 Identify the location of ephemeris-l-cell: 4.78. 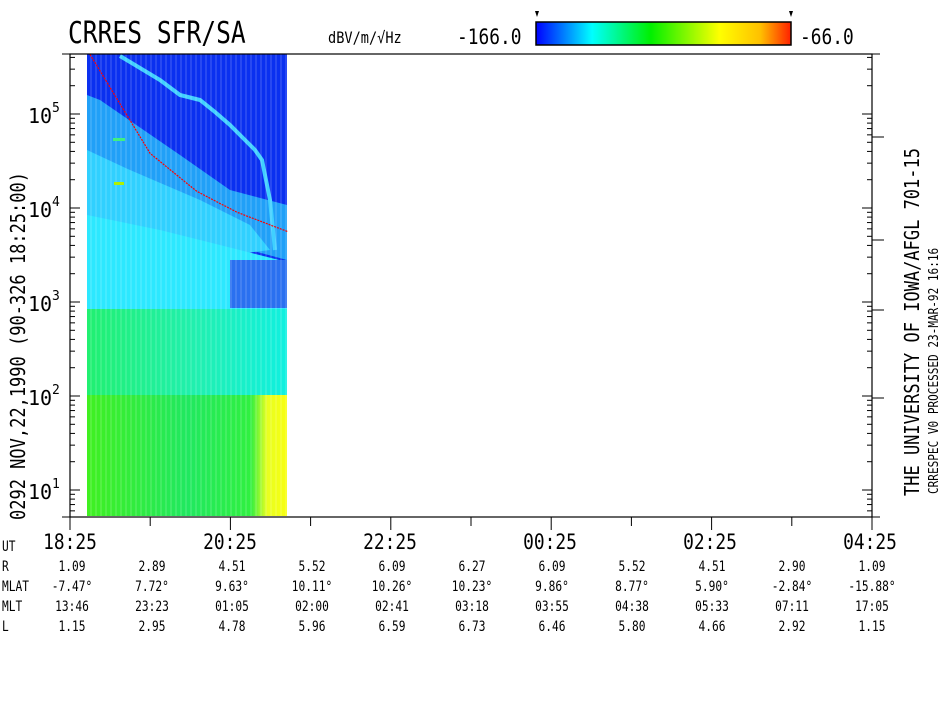
(232, 627).